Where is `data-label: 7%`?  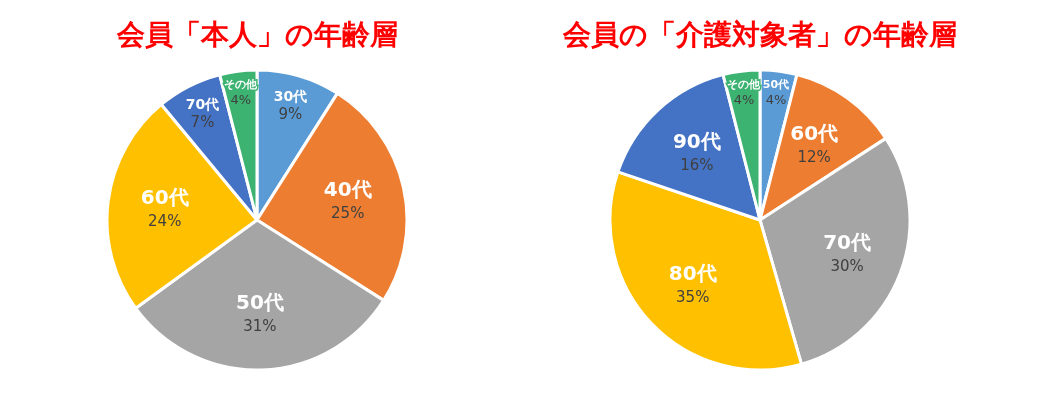
data-label: 7% is located at coordinates (202, 122).